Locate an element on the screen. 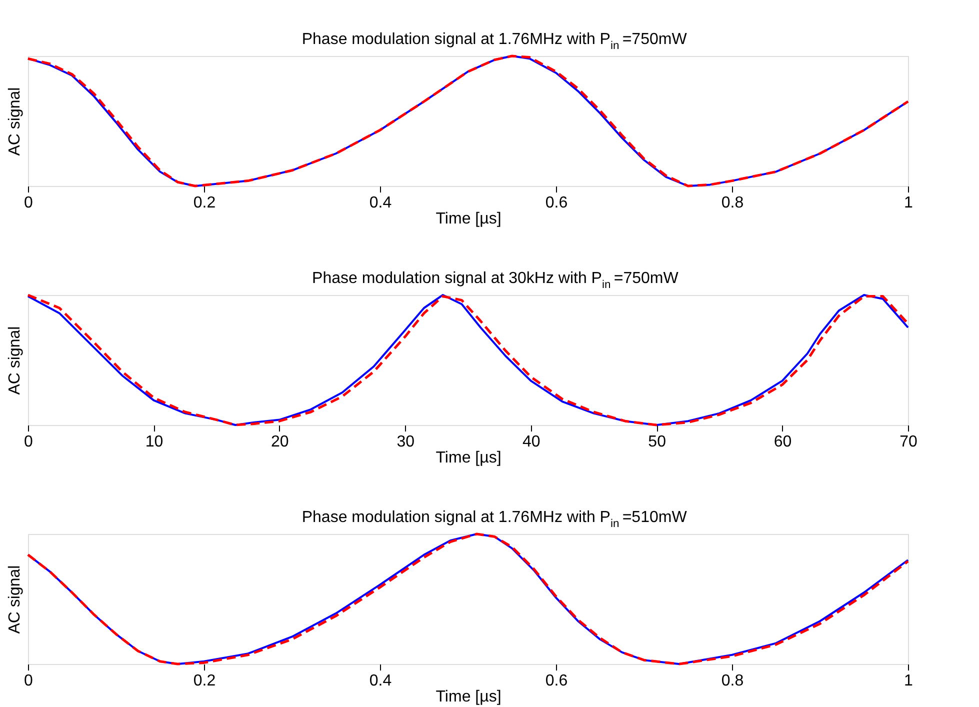 The height and width of the screenshot is (707, 979). x-tick-label: 10 is located at coordinates (154, 442).